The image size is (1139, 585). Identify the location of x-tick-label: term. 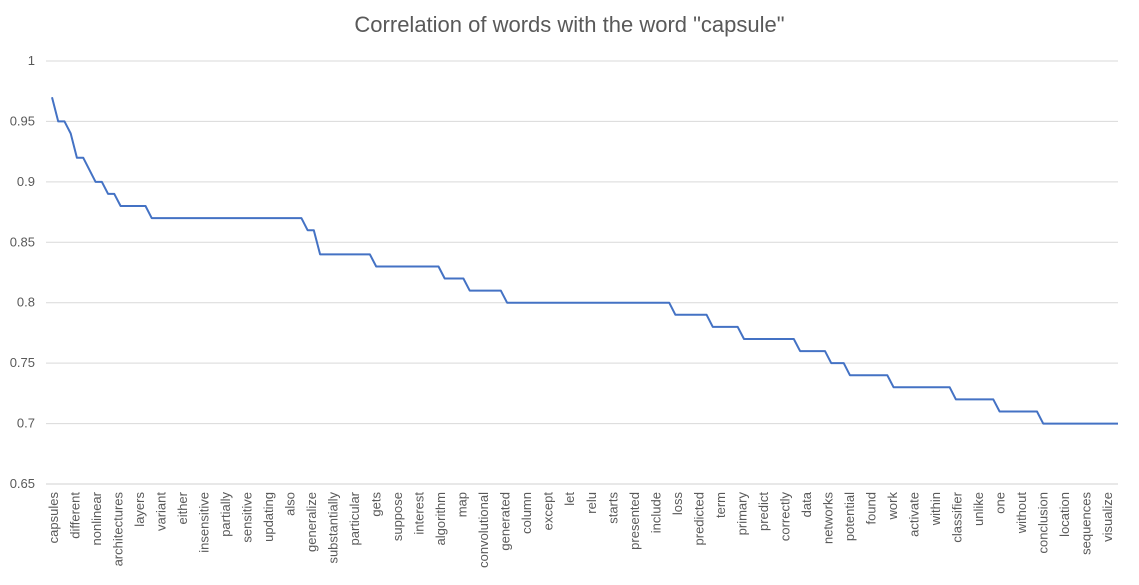
(720, 505).